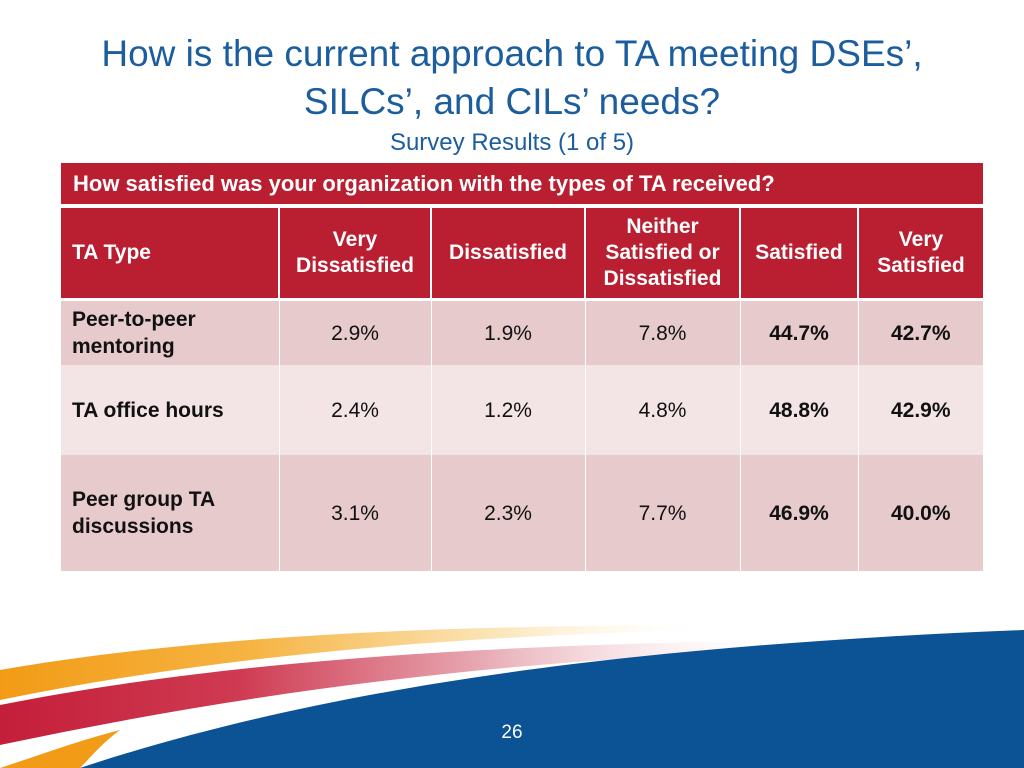 The width and height of the screenshot is (1024, 768). What do you see at coordinates (170, 333) in the screenshot?
I see `cell-ta-type: Peer-to-peer mentoring` at bounding box center [170, 333].